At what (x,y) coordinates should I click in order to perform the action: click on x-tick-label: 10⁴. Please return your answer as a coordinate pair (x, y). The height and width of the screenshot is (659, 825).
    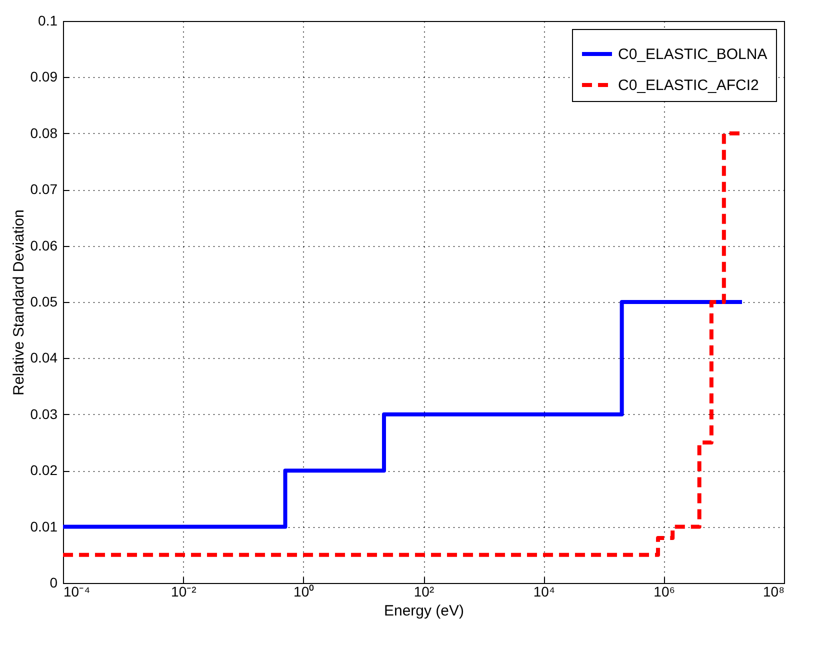
    Looking at the image, I should click on (544, 592).